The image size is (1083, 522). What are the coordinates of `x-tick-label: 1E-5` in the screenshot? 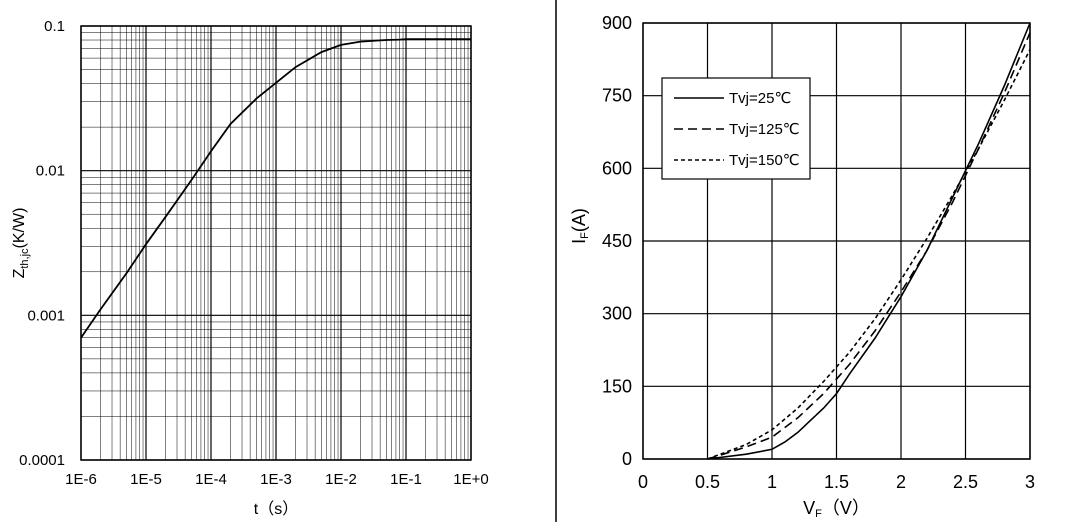 It's located at (146, 479).